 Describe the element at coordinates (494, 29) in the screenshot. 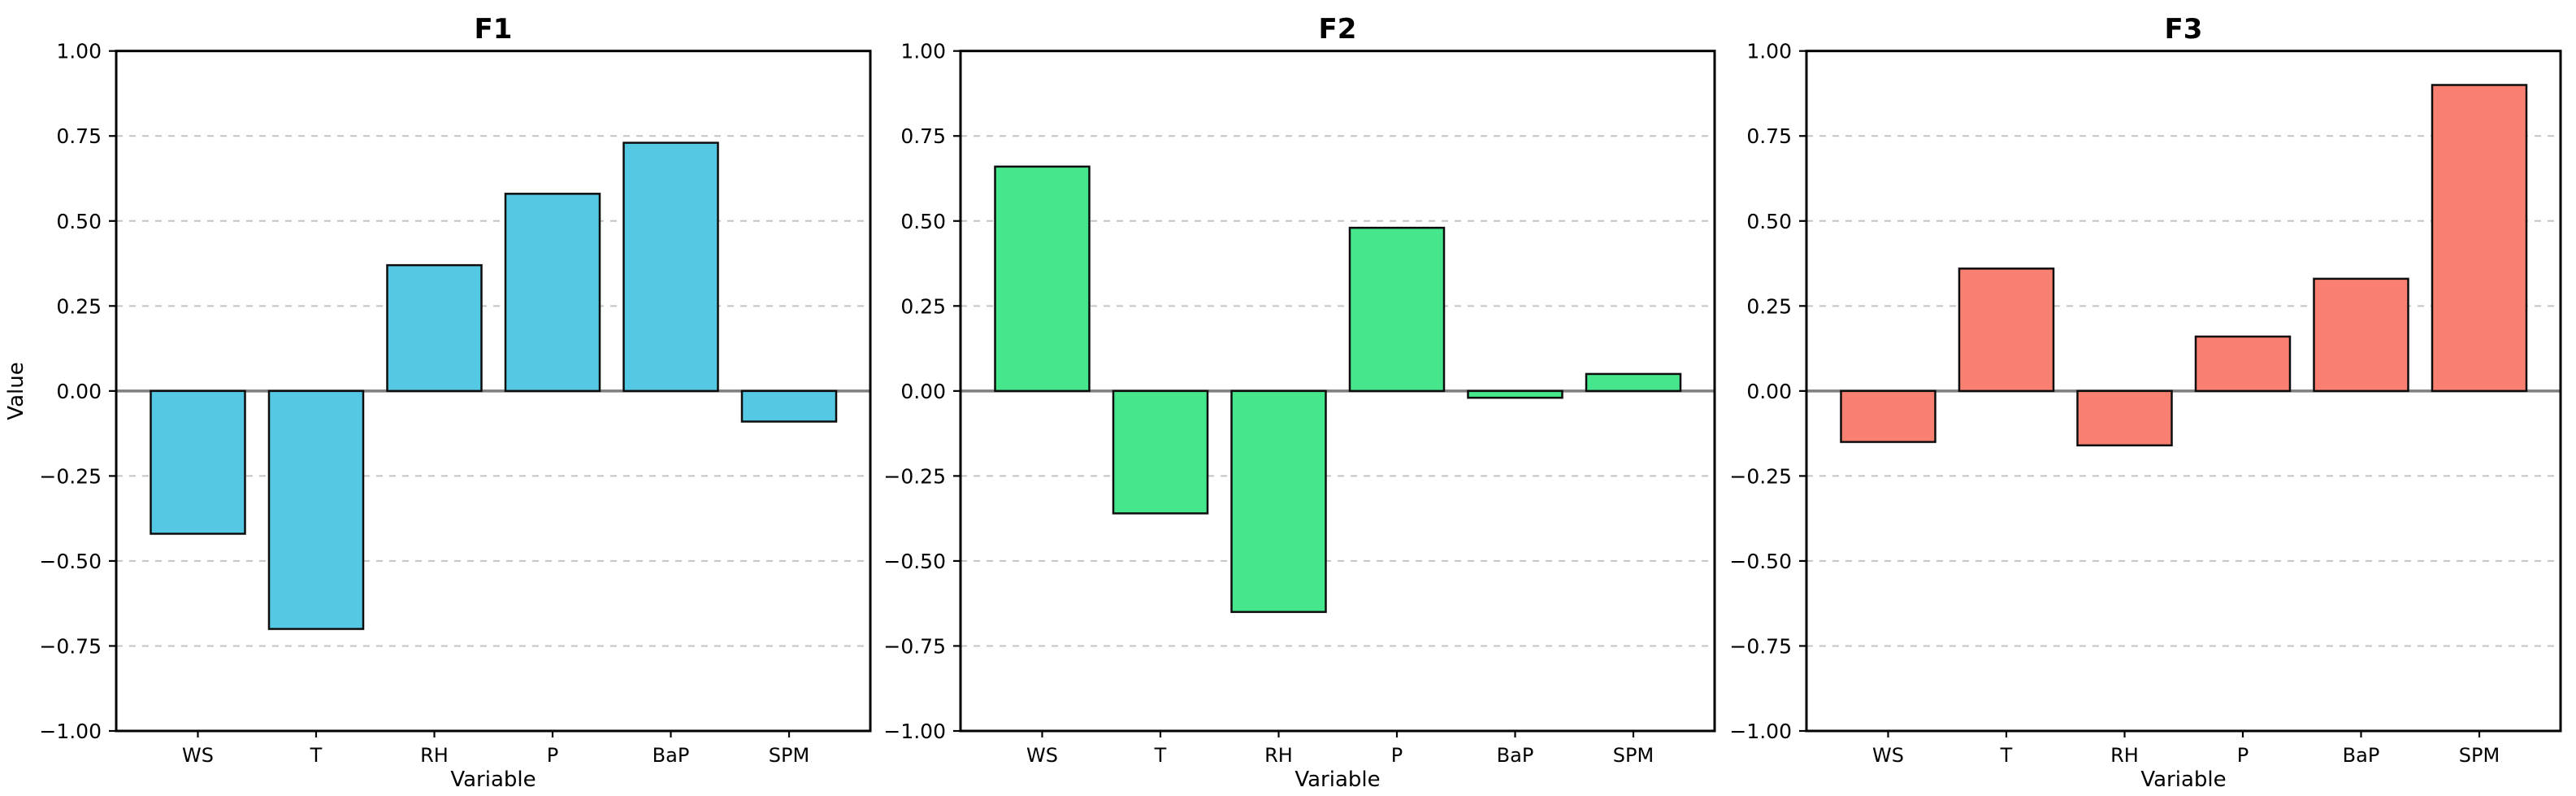

I see `chart-title: F1` at that location.